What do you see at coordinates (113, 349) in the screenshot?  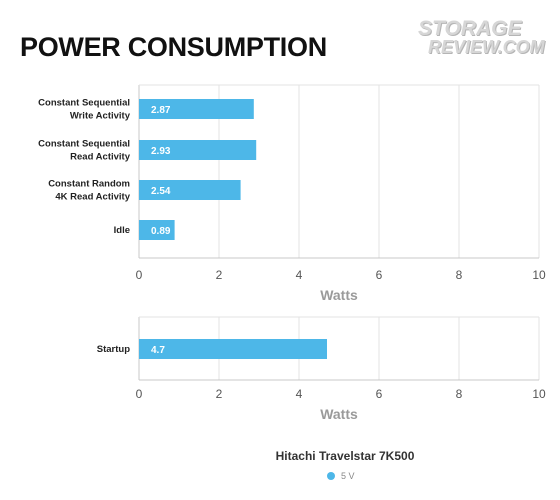 I see `category-label: Startup` at bounding box center [113, 349].